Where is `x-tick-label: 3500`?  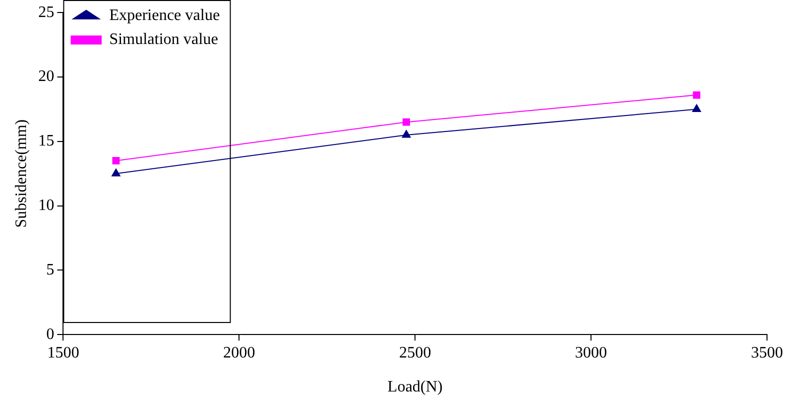
x-tick-label: 3500 is located at coordinates (767, 353).